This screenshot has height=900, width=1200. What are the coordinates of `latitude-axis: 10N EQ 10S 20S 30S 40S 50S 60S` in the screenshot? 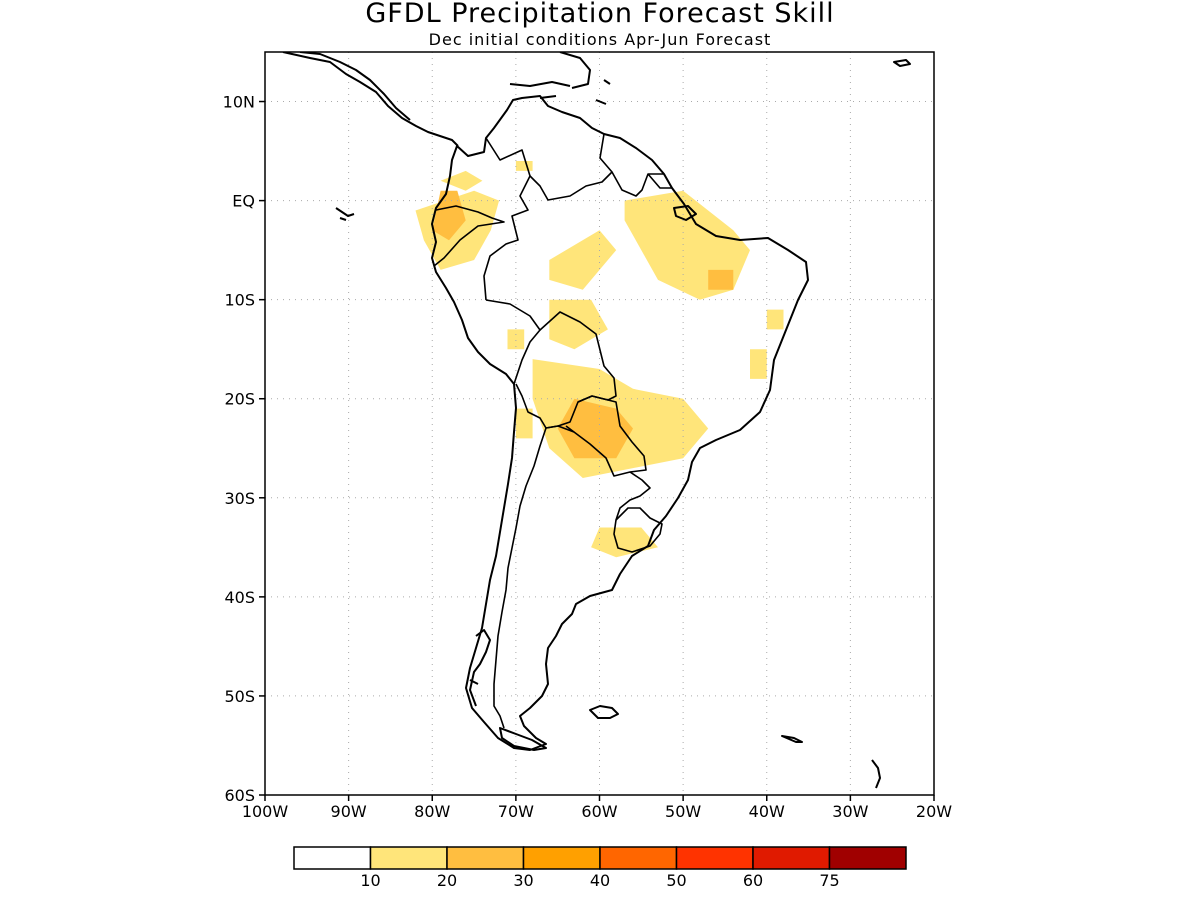 It's located at (244, 449).